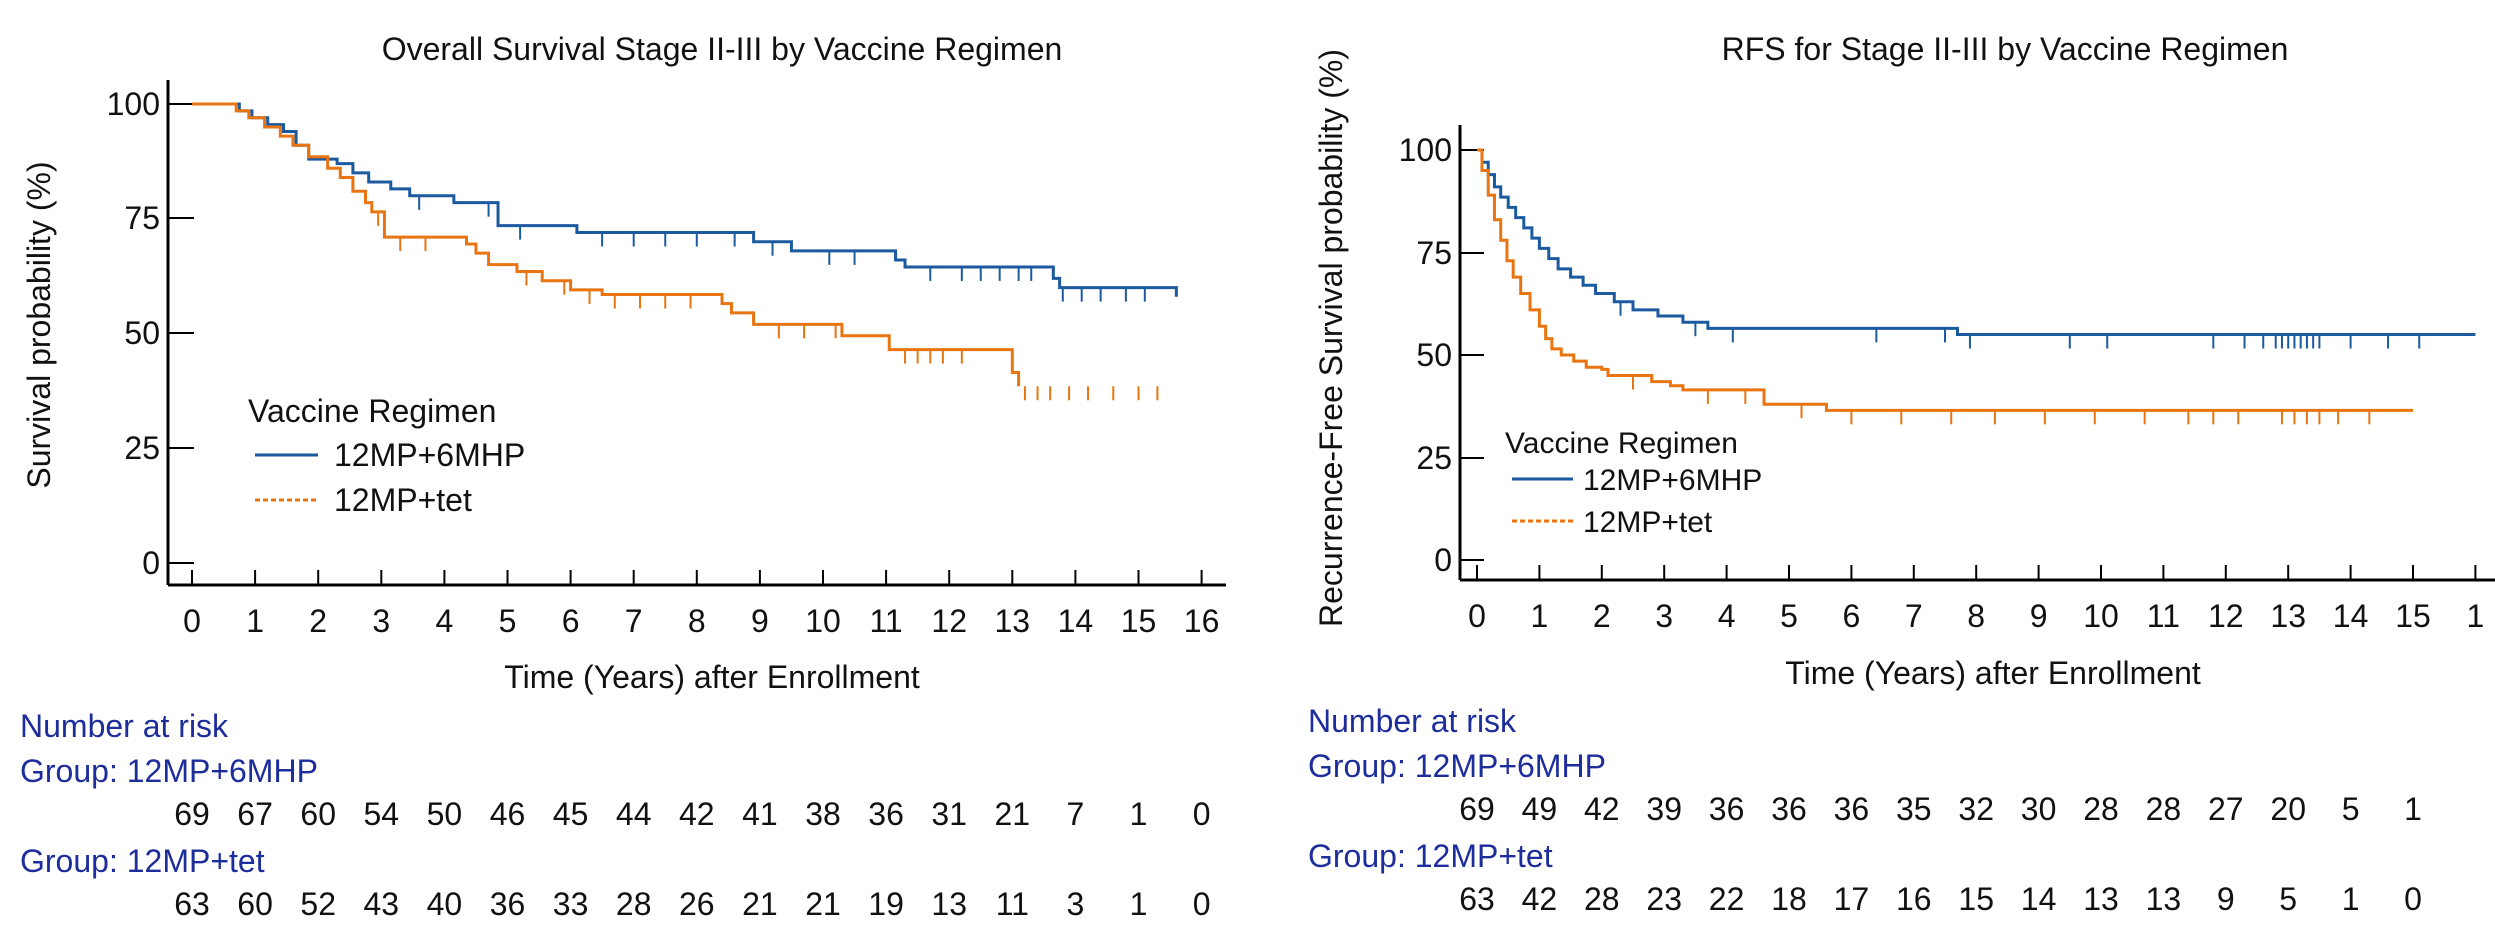 This screenshot has height=940, width=2495. What do you see at coordinates (2351, 899) in the screenshot?
I see `rfs-risk-count: 1` at bounding box center [2351, 899].